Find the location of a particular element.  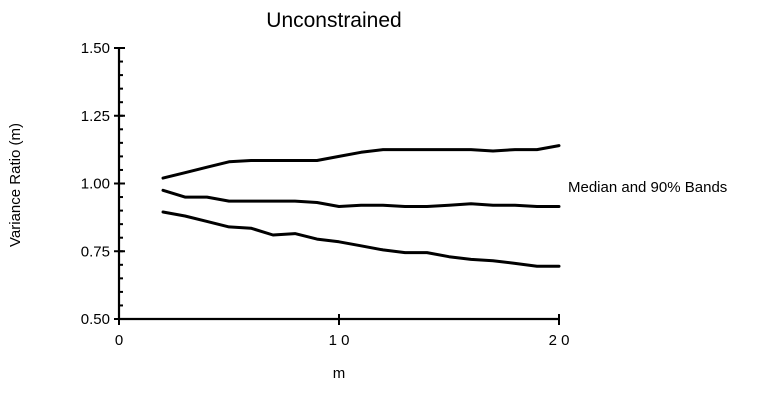

bands-annotation: Median and 90% Bands is located at coordinates (647, 187).